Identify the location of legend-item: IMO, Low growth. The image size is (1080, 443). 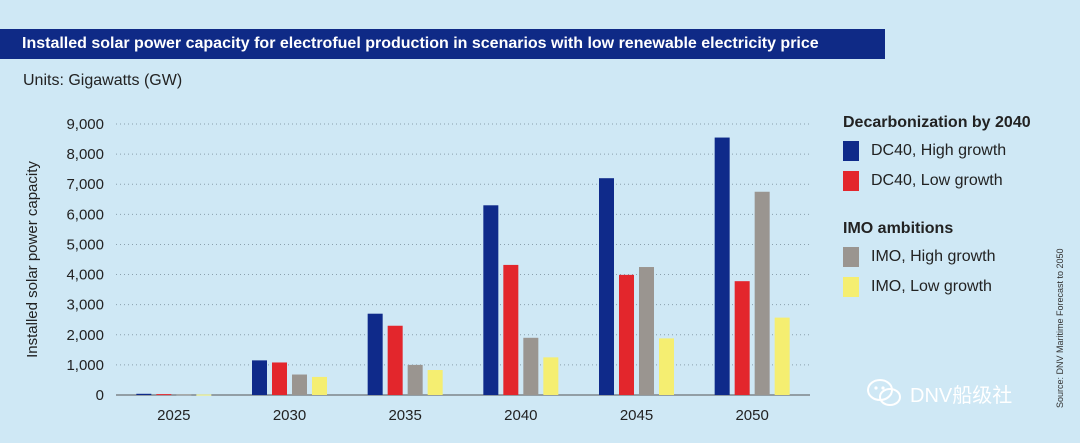
(917, 287).